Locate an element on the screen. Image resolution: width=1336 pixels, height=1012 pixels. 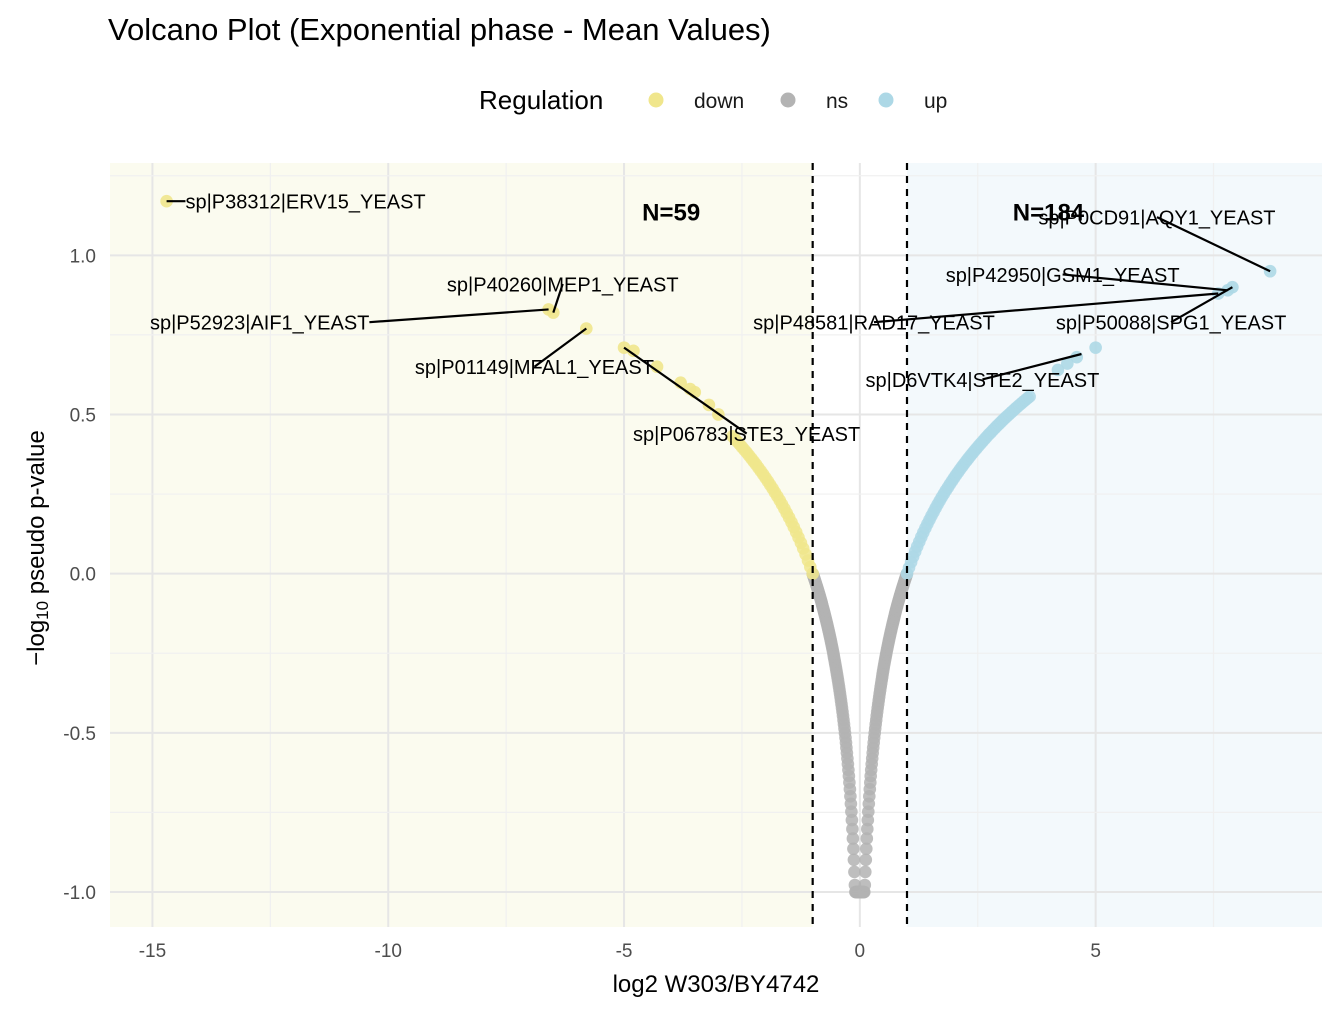
count-labels: N=59 N=184 is located at coordinates (863, 212).